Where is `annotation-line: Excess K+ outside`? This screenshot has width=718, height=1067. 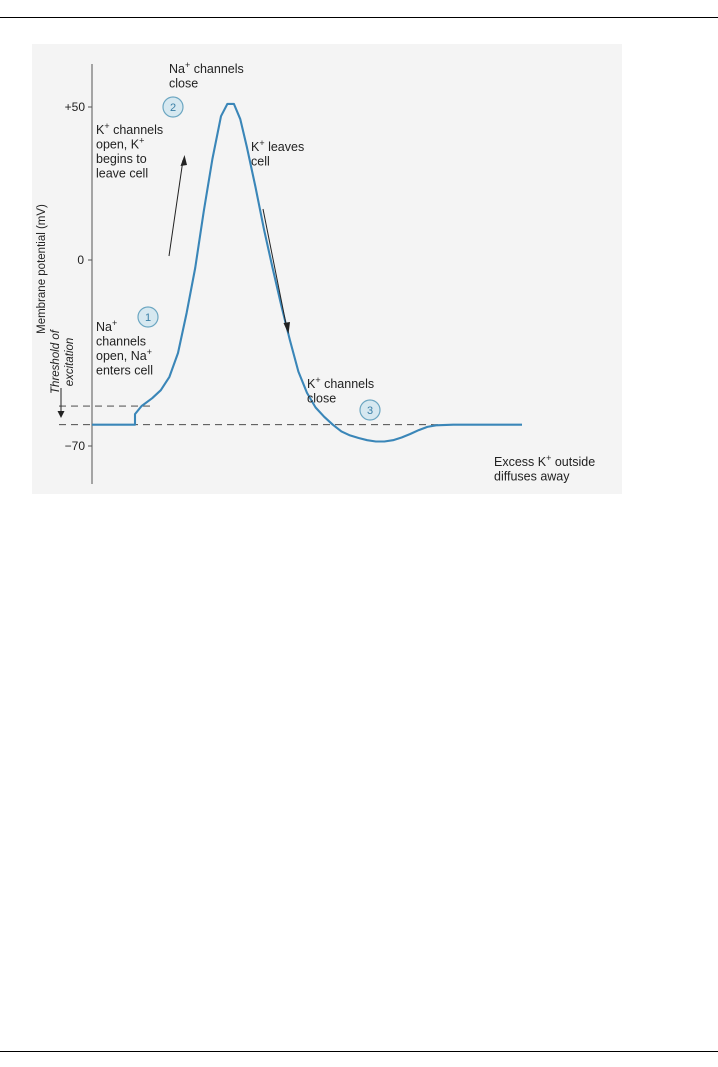 annotation-line: Excess K+ outside is located at coordinates (544, 461).